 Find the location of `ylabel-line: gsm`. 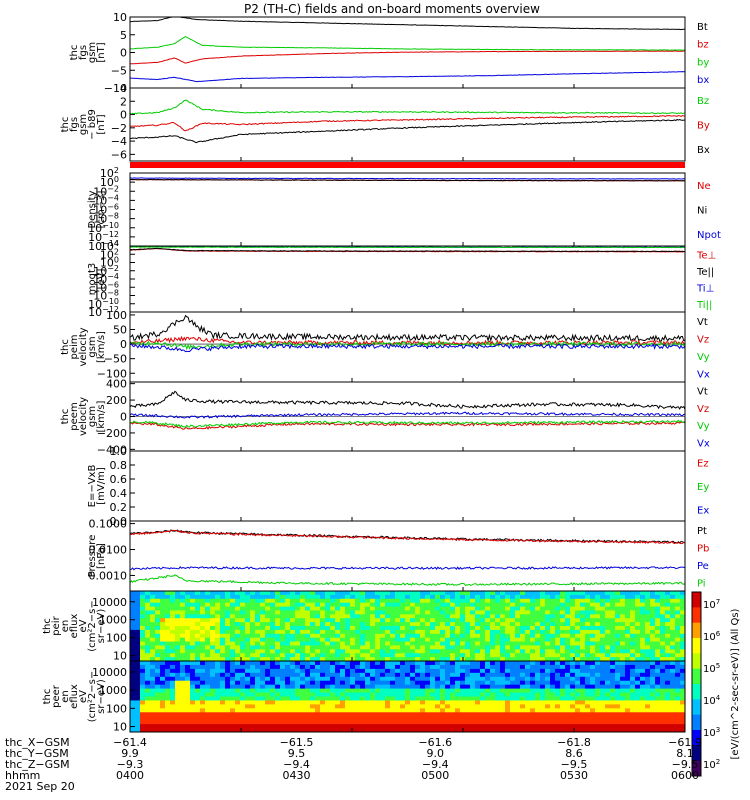

ylabel-line: gsm is located at coordinates (92, 52).